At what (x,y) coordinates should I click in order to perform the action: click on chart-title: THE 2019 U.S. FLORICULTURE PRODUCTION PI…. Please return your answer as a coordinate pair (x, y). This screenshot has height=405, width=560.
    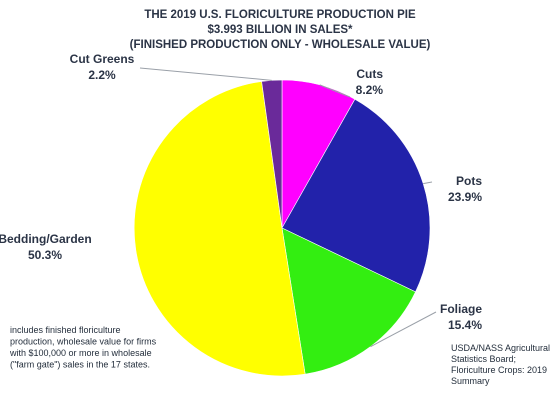
    Looking at the image, I should click on (280, 30).